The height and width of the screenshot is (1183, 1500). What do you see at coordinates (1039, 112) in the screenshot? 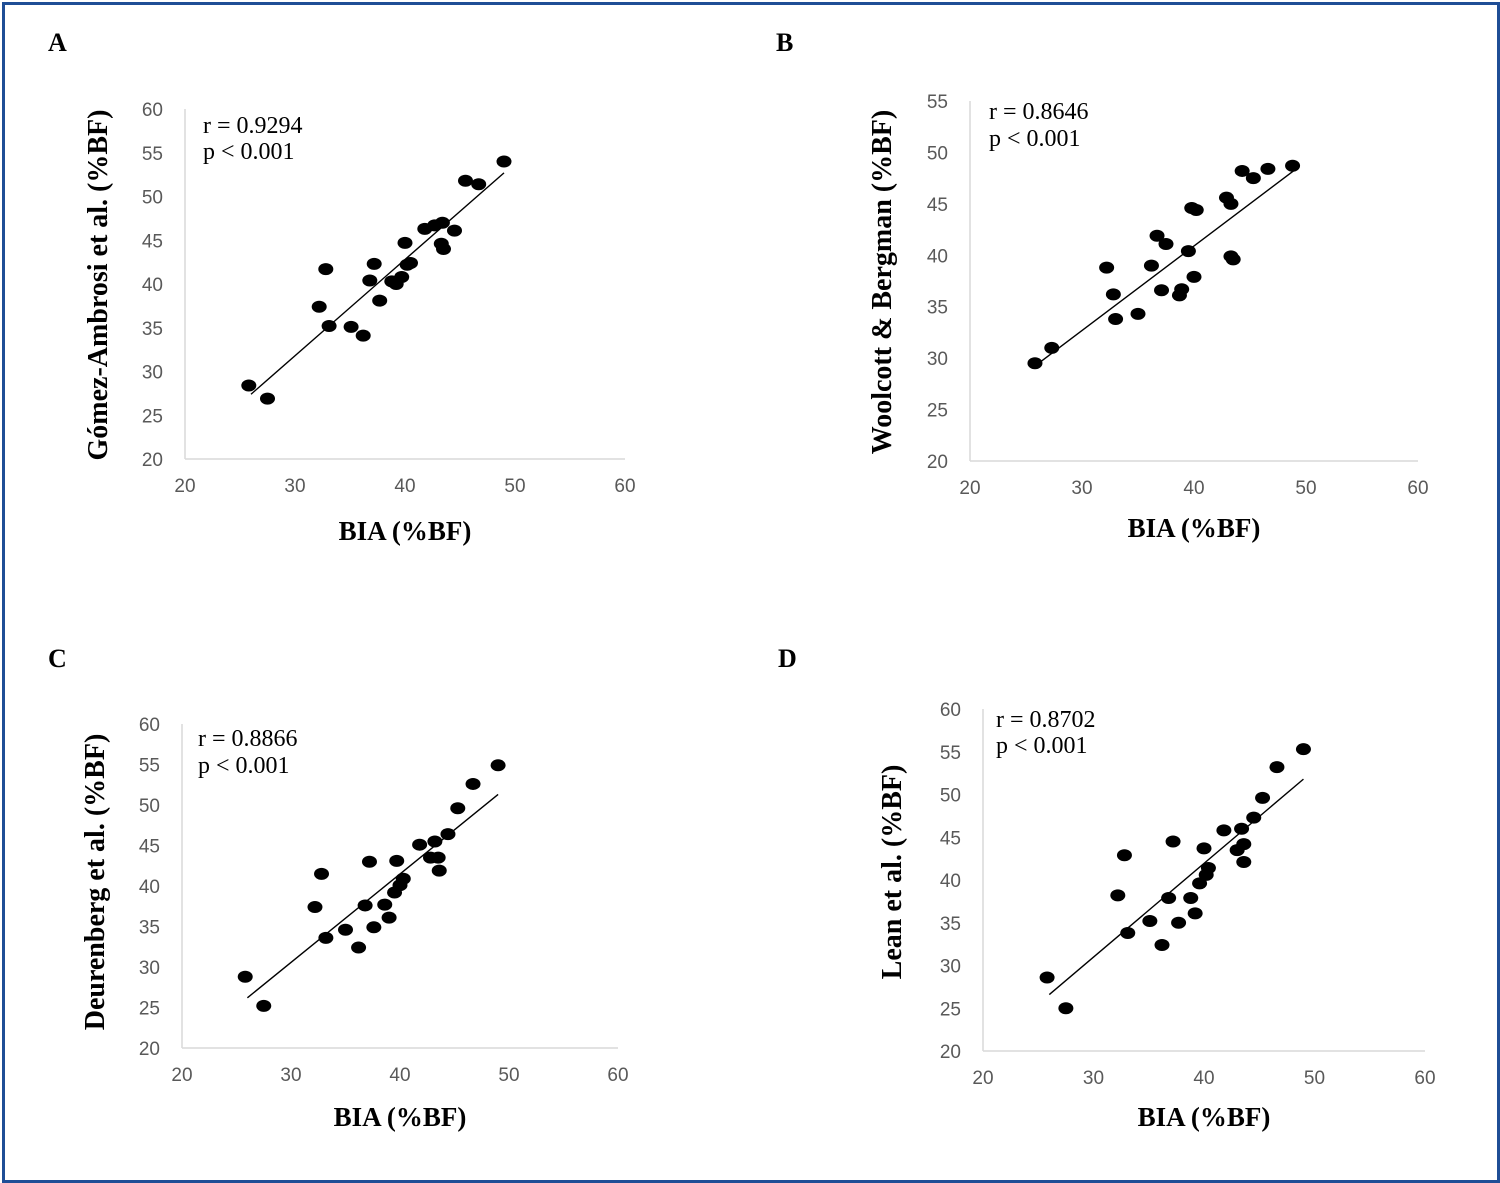
I see `r-value-annotation: r = 0.8646` at bounding box center [1039, 112].